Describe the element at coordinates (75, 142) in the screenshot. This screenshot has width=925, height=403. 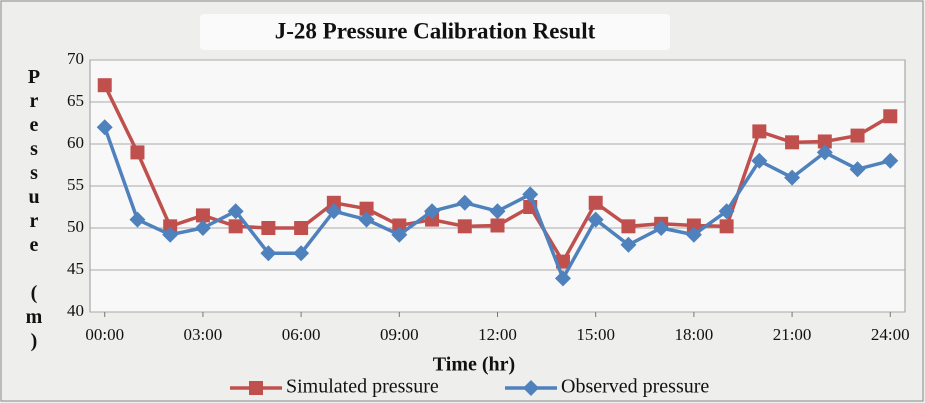
I see `y-tick-label: 60` at that location.